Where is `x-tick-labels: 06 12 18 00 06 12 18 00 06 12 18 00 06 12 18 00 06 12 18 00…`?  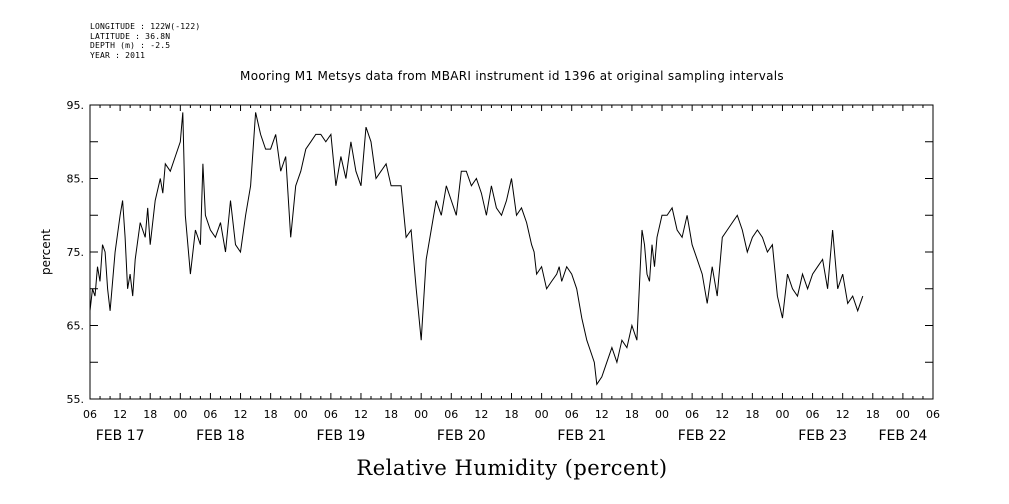 x-tick-labels: 06 12 18 00 06 12 18 00 06 12 18 00 06 12 18 00 06 12 18 00… is located at coordinates (511, 414).